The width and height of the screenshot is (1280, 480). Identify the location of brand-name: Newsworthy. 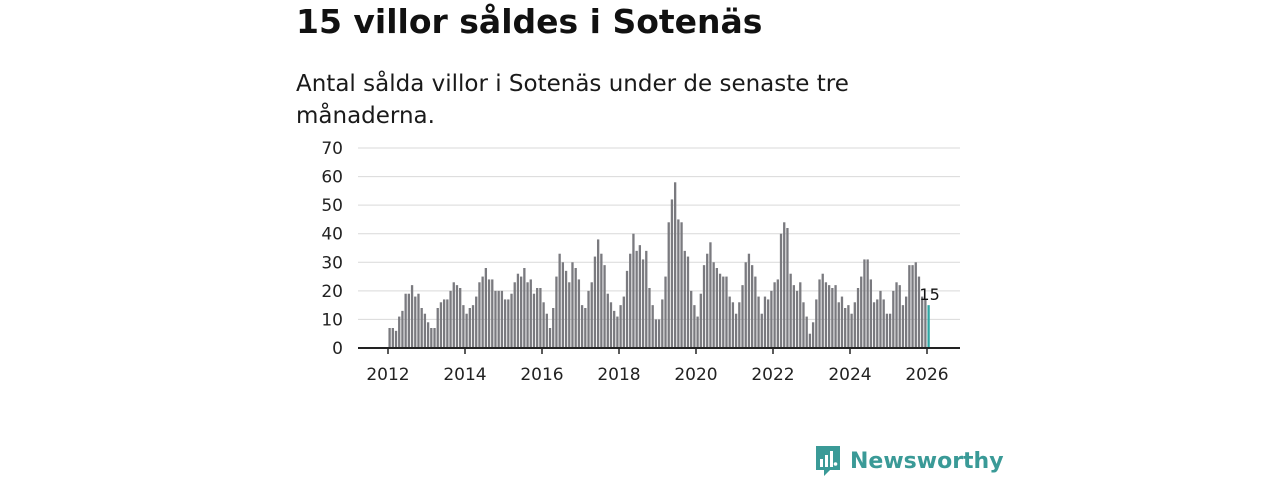
(927, 461).